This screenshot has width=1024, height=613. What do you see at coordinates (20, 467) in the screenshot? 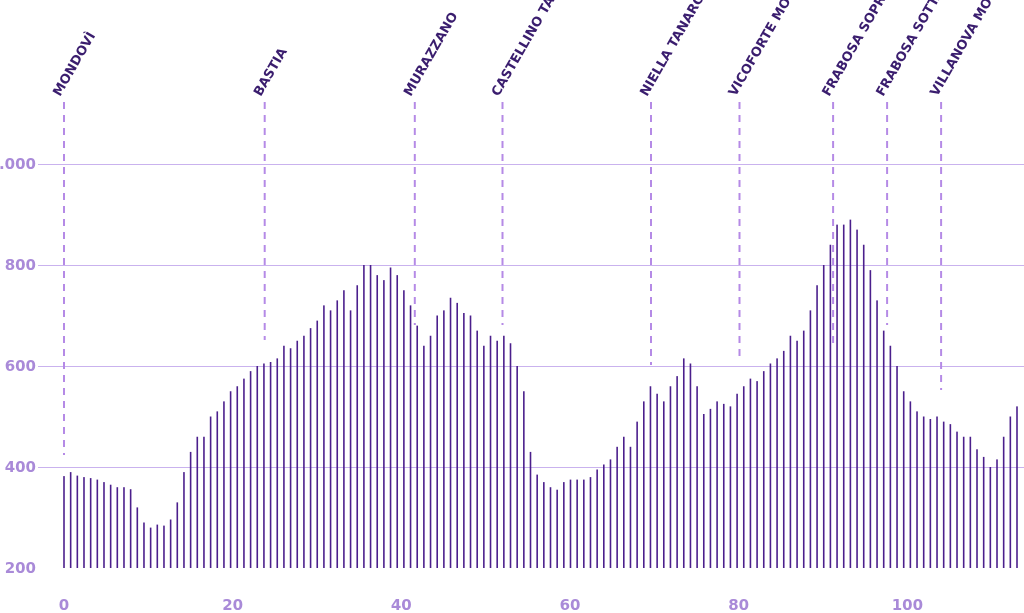
I see `y-tick-label: 400` at bounding box center [20, 467].